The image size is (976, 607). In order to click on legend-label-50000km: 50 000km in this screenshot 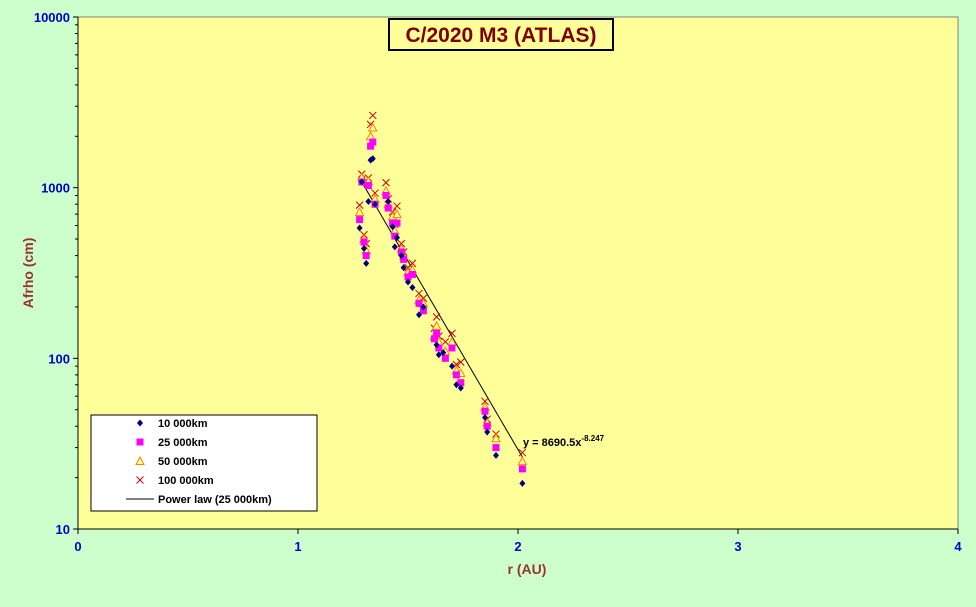, I will do `click(183, 462)`.